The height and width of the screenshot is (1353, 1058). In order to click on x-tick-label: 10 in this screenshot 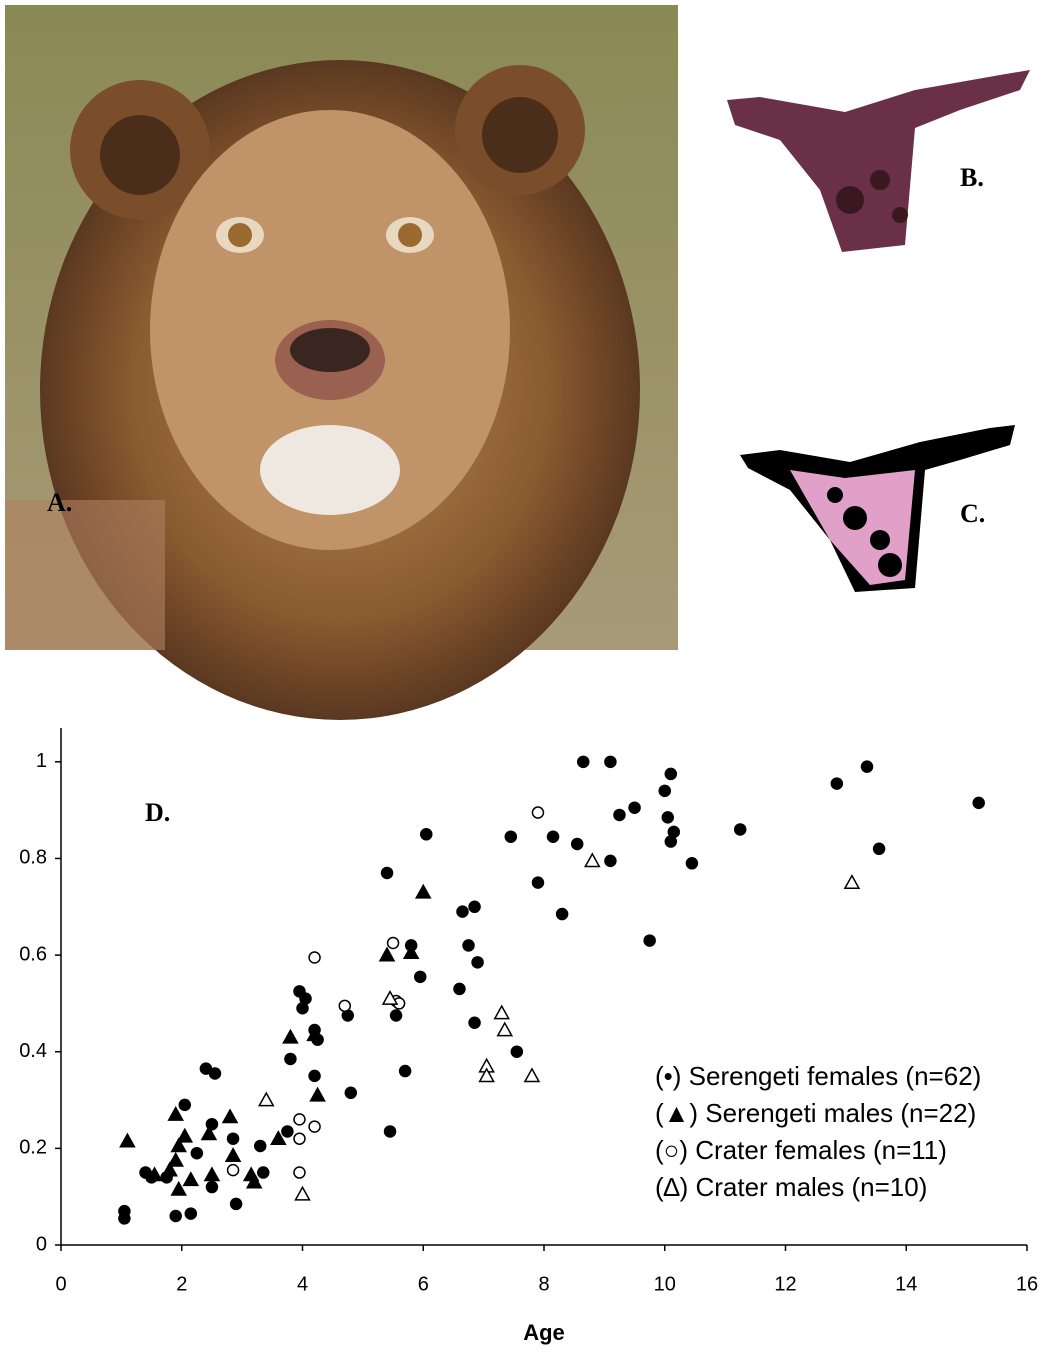, I will do `click(665, 1284)`.